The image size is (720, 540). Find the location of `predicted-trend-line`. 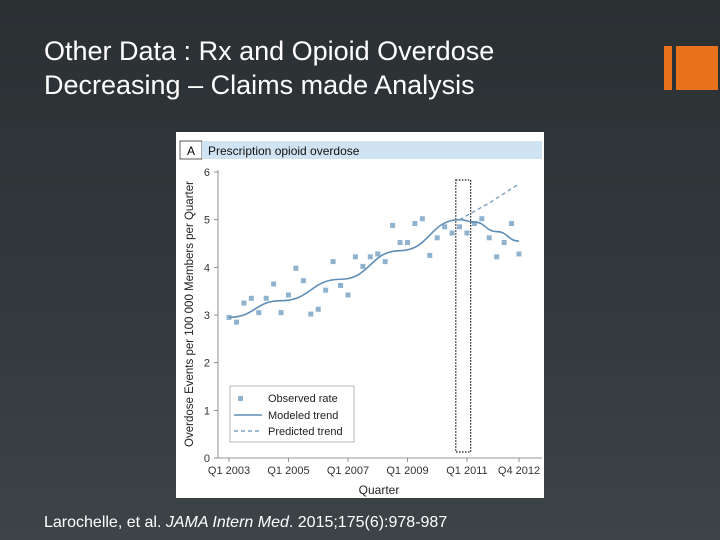

predicted-trend-line is located at coordinates (489, 202).